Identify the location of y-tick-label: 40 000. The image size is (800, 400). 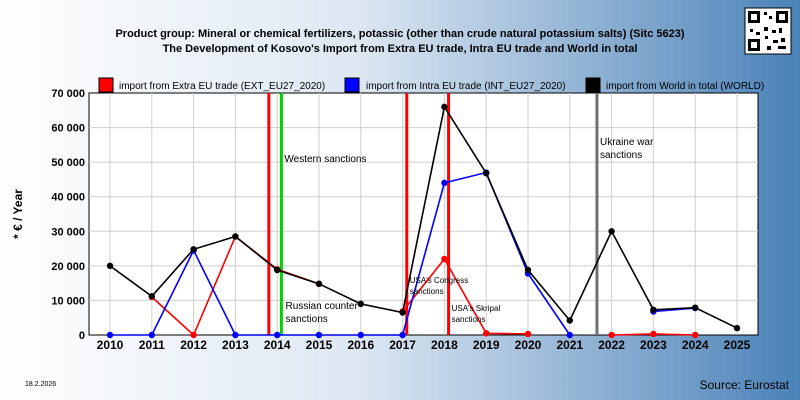
(68, 198).